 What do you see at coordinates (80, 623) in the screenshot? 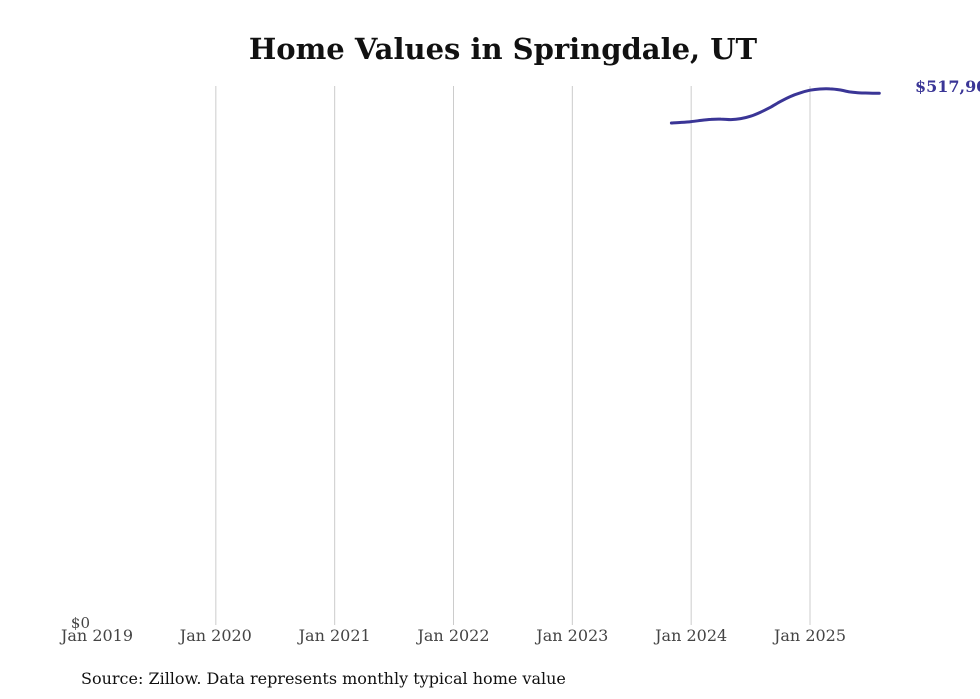
I see `y-axis-zero-label: $0` at bounding box center [80, 623].